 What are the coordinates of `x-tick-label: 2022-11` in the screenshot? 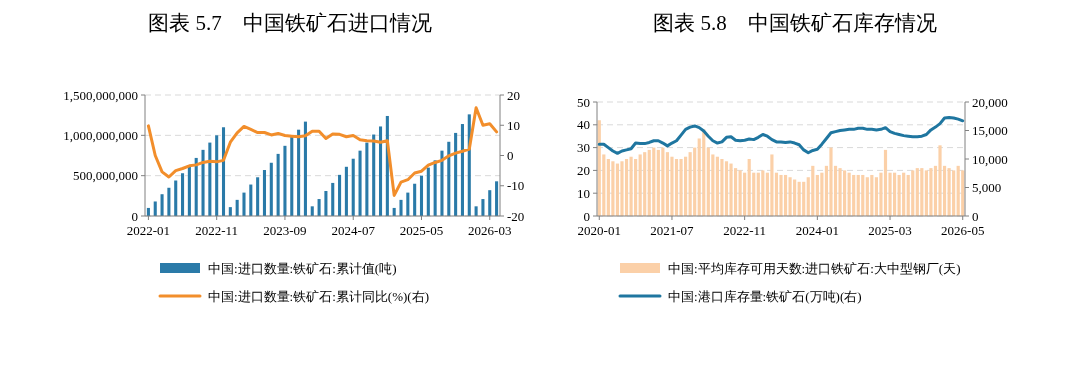 It's located at (217, 230).